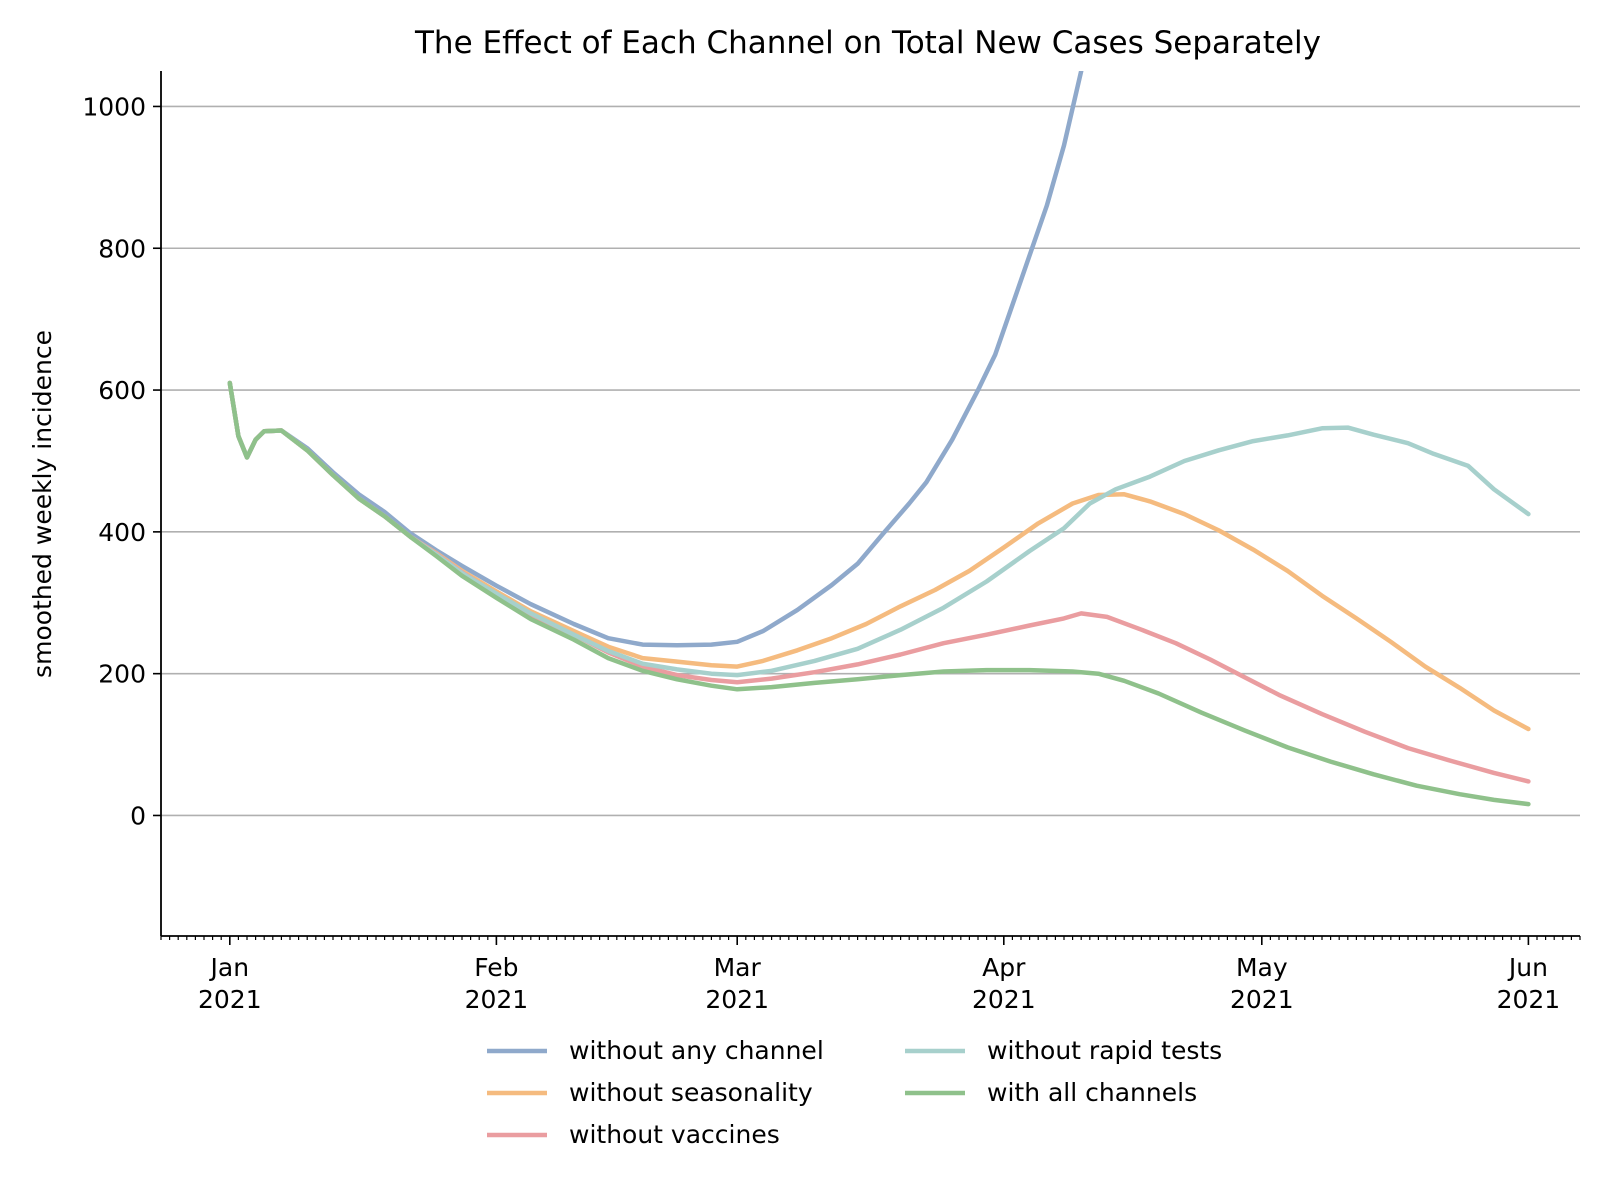 The image size is (1600, 1200). What do you see at coordinates (691, 1092) in the screenshot?
I see `legend-label: without seasonality` at bounding box center [691, 1092].